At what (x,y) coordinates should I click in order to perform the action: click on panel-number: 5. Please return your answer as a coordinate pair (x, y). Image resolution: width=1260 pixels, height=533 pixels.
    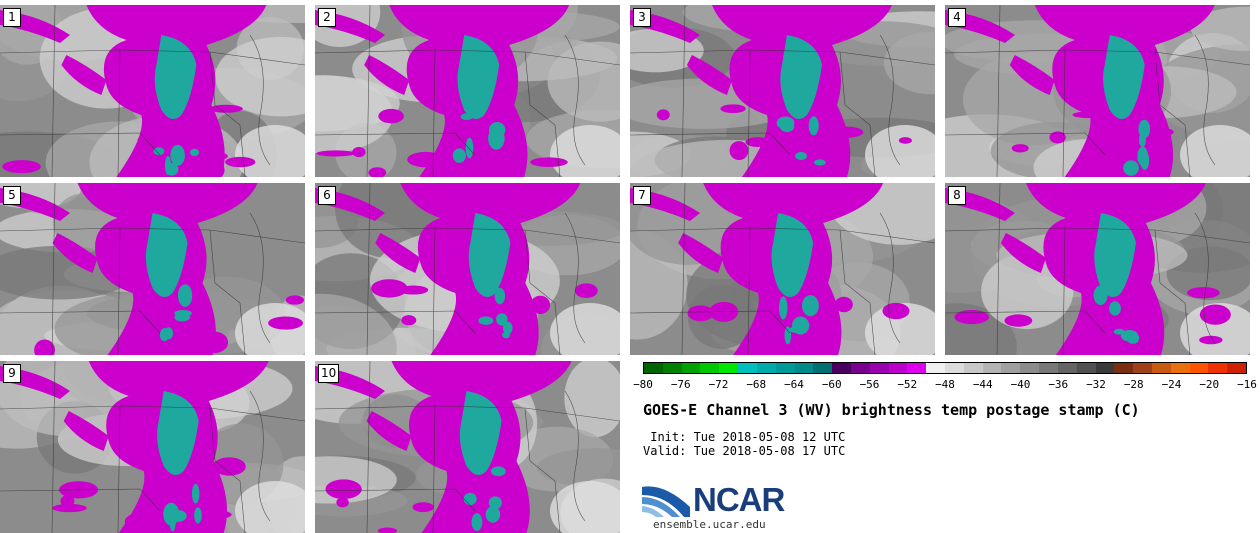
    Looking at the image, I should click on (12, 195).